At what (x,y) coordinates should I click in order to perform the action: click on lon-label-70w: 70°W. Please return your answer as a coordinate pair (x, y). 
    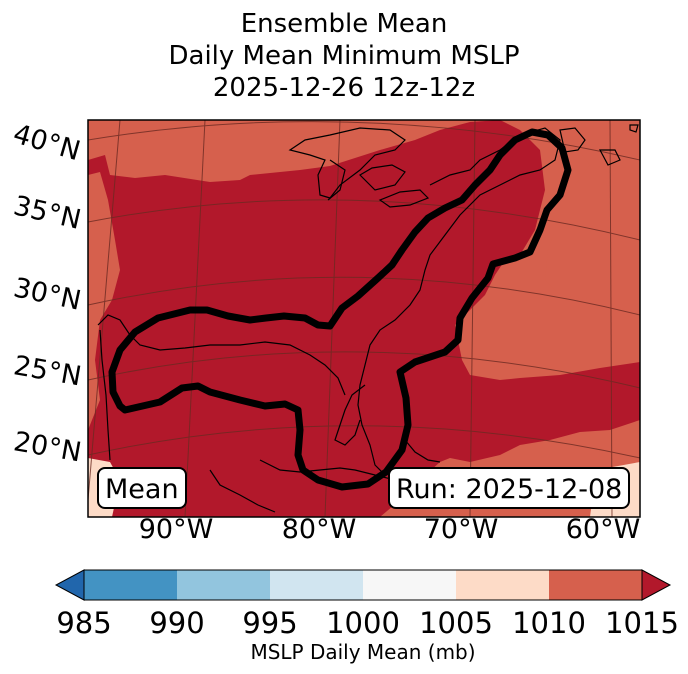
    Looking at the image, I should click on (461, 529).